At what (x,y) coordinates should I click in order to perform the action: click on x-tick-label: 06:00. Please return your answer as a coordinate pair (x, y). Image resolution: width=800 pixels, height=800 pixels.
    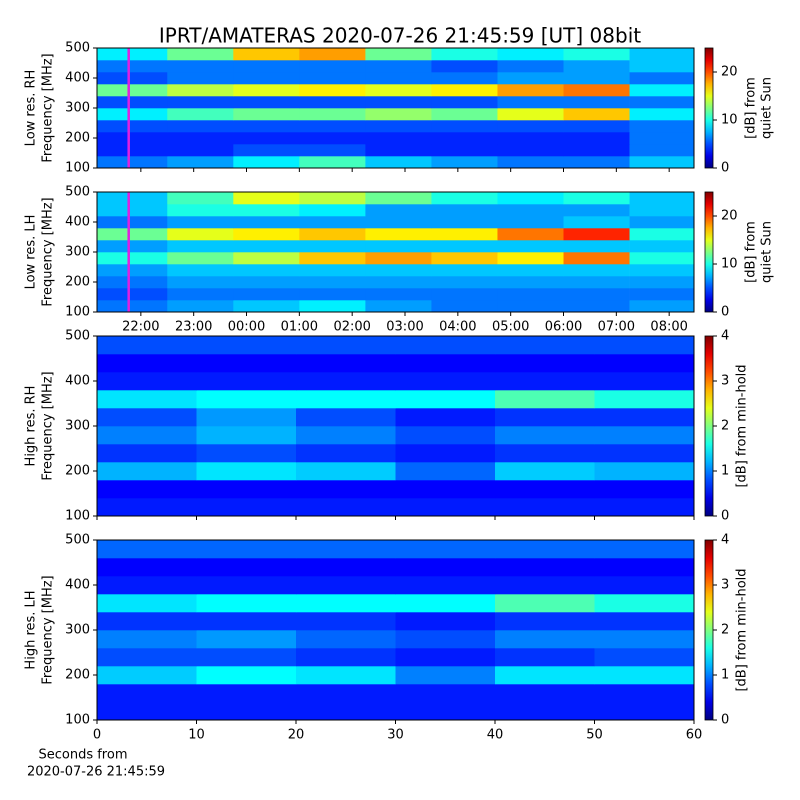
    Looking at the image, I should click on (563, 327).